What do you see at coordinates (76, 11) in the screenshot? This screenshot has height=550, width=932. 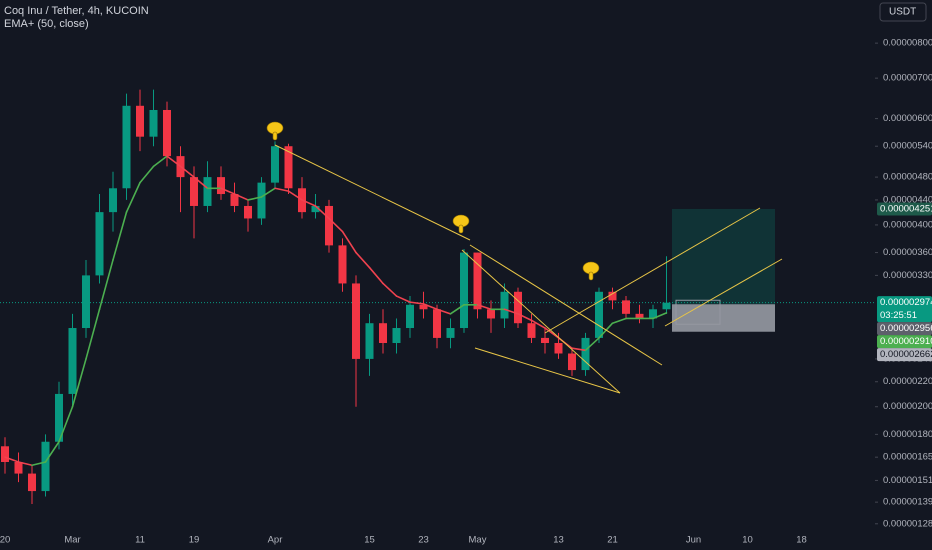 I see `chart-title: Coq Inu / Tether, 4h, KUCOIN` at bounding box center [76, 11].